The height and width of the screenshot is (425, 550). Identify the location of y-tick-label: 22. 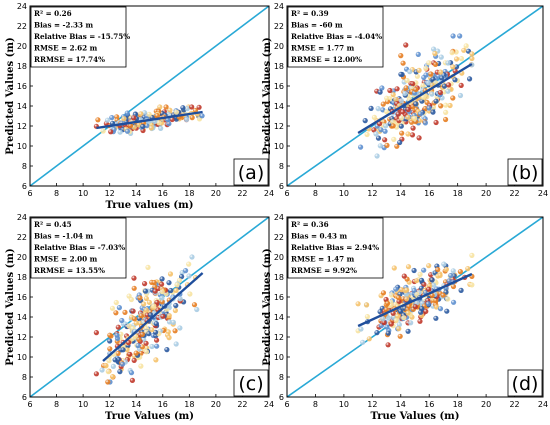
(279, 26).